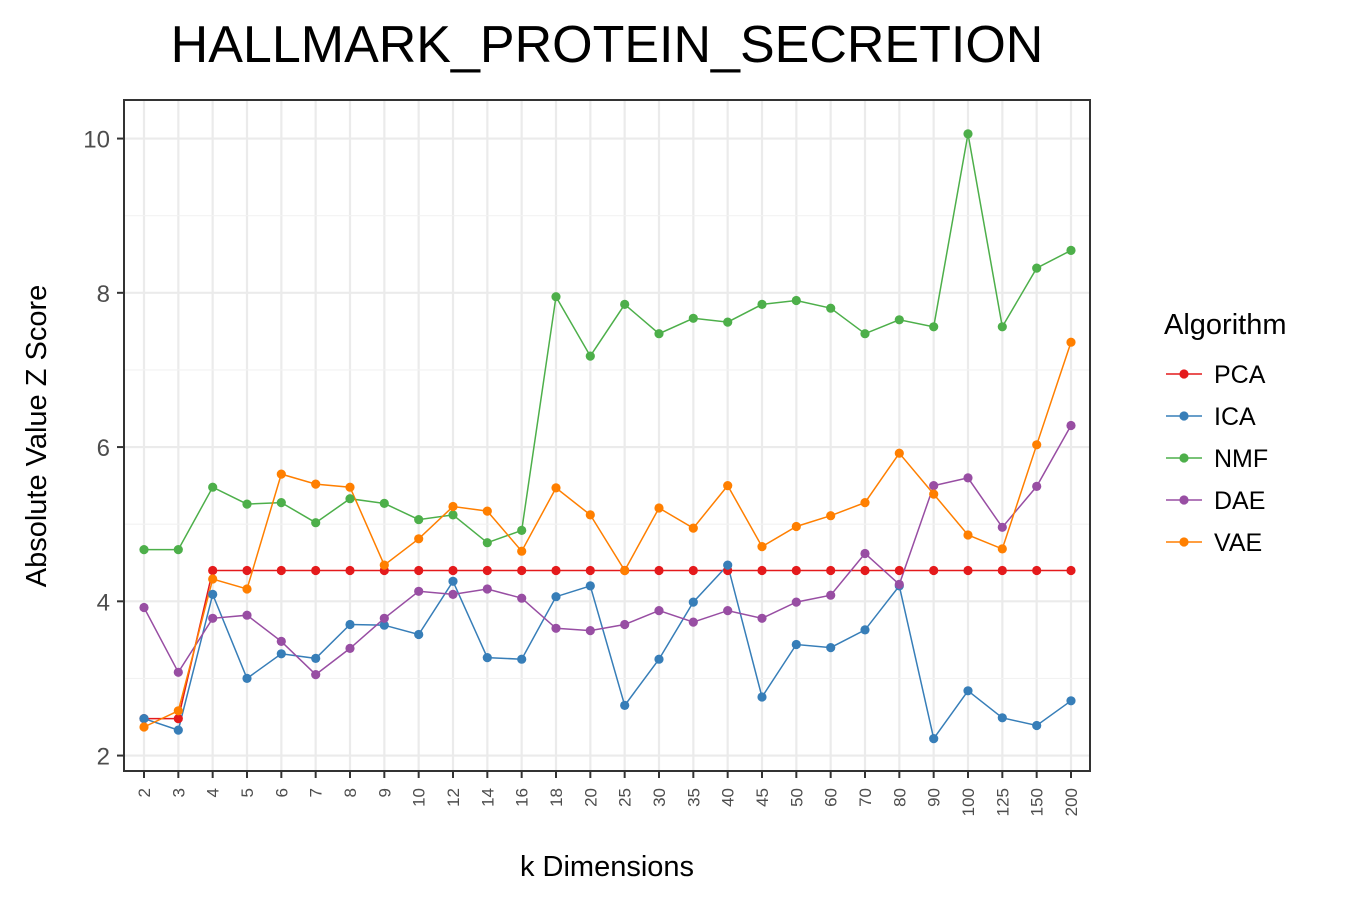  Describe the element at coordinates (796, 797) in the screenshot. I see `x-tick-label: 50` at that location.